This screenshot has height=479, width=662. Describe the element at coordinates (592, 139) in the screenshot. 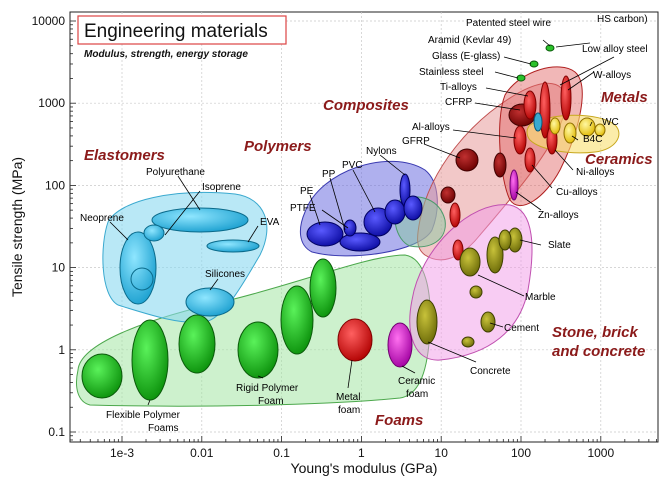

I see `label-b4c: B4C` at that location.